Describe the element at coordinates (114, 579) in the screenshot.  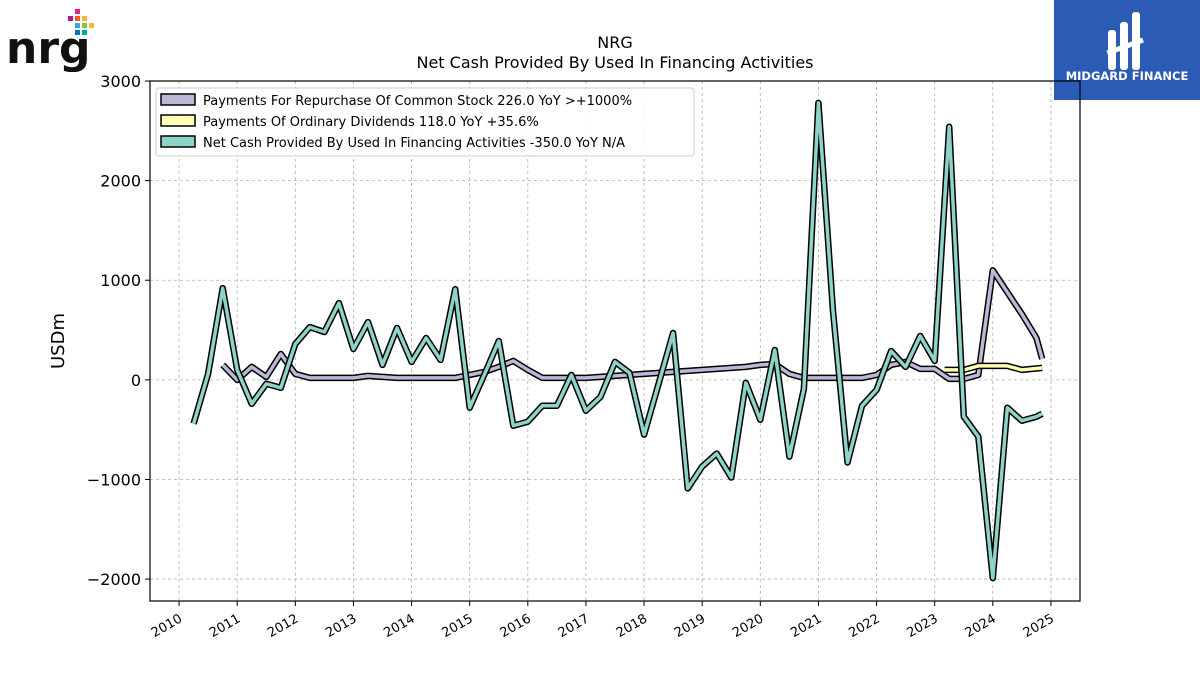
I see `y-tick-label: −2000` at that location.